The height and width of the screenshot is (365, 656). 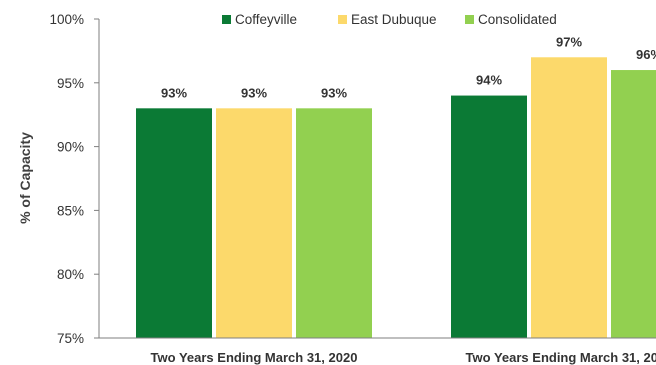 What do you see at coordinates (25, 178) in the screenshot?
I see `y-axis-title: % of Capacity` at bounding box center [25, 178].